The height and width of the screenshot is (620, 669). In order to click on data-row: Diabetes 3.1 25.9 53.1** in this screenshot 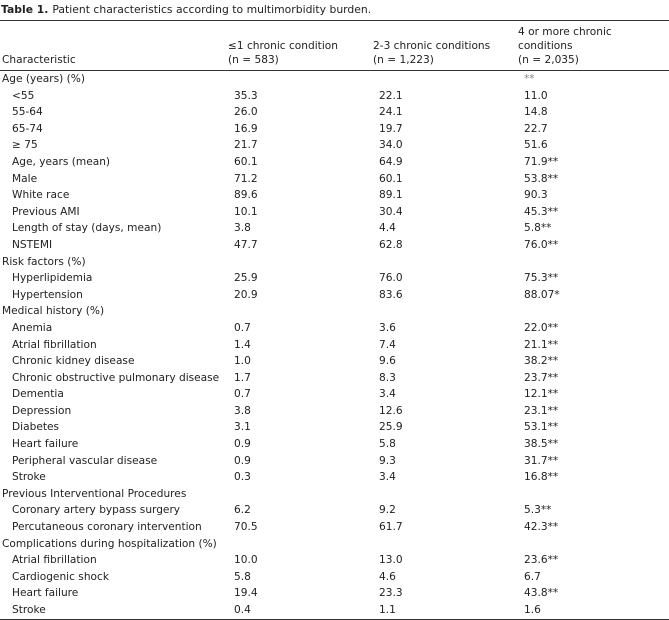, I will do `click(334, 427)`.